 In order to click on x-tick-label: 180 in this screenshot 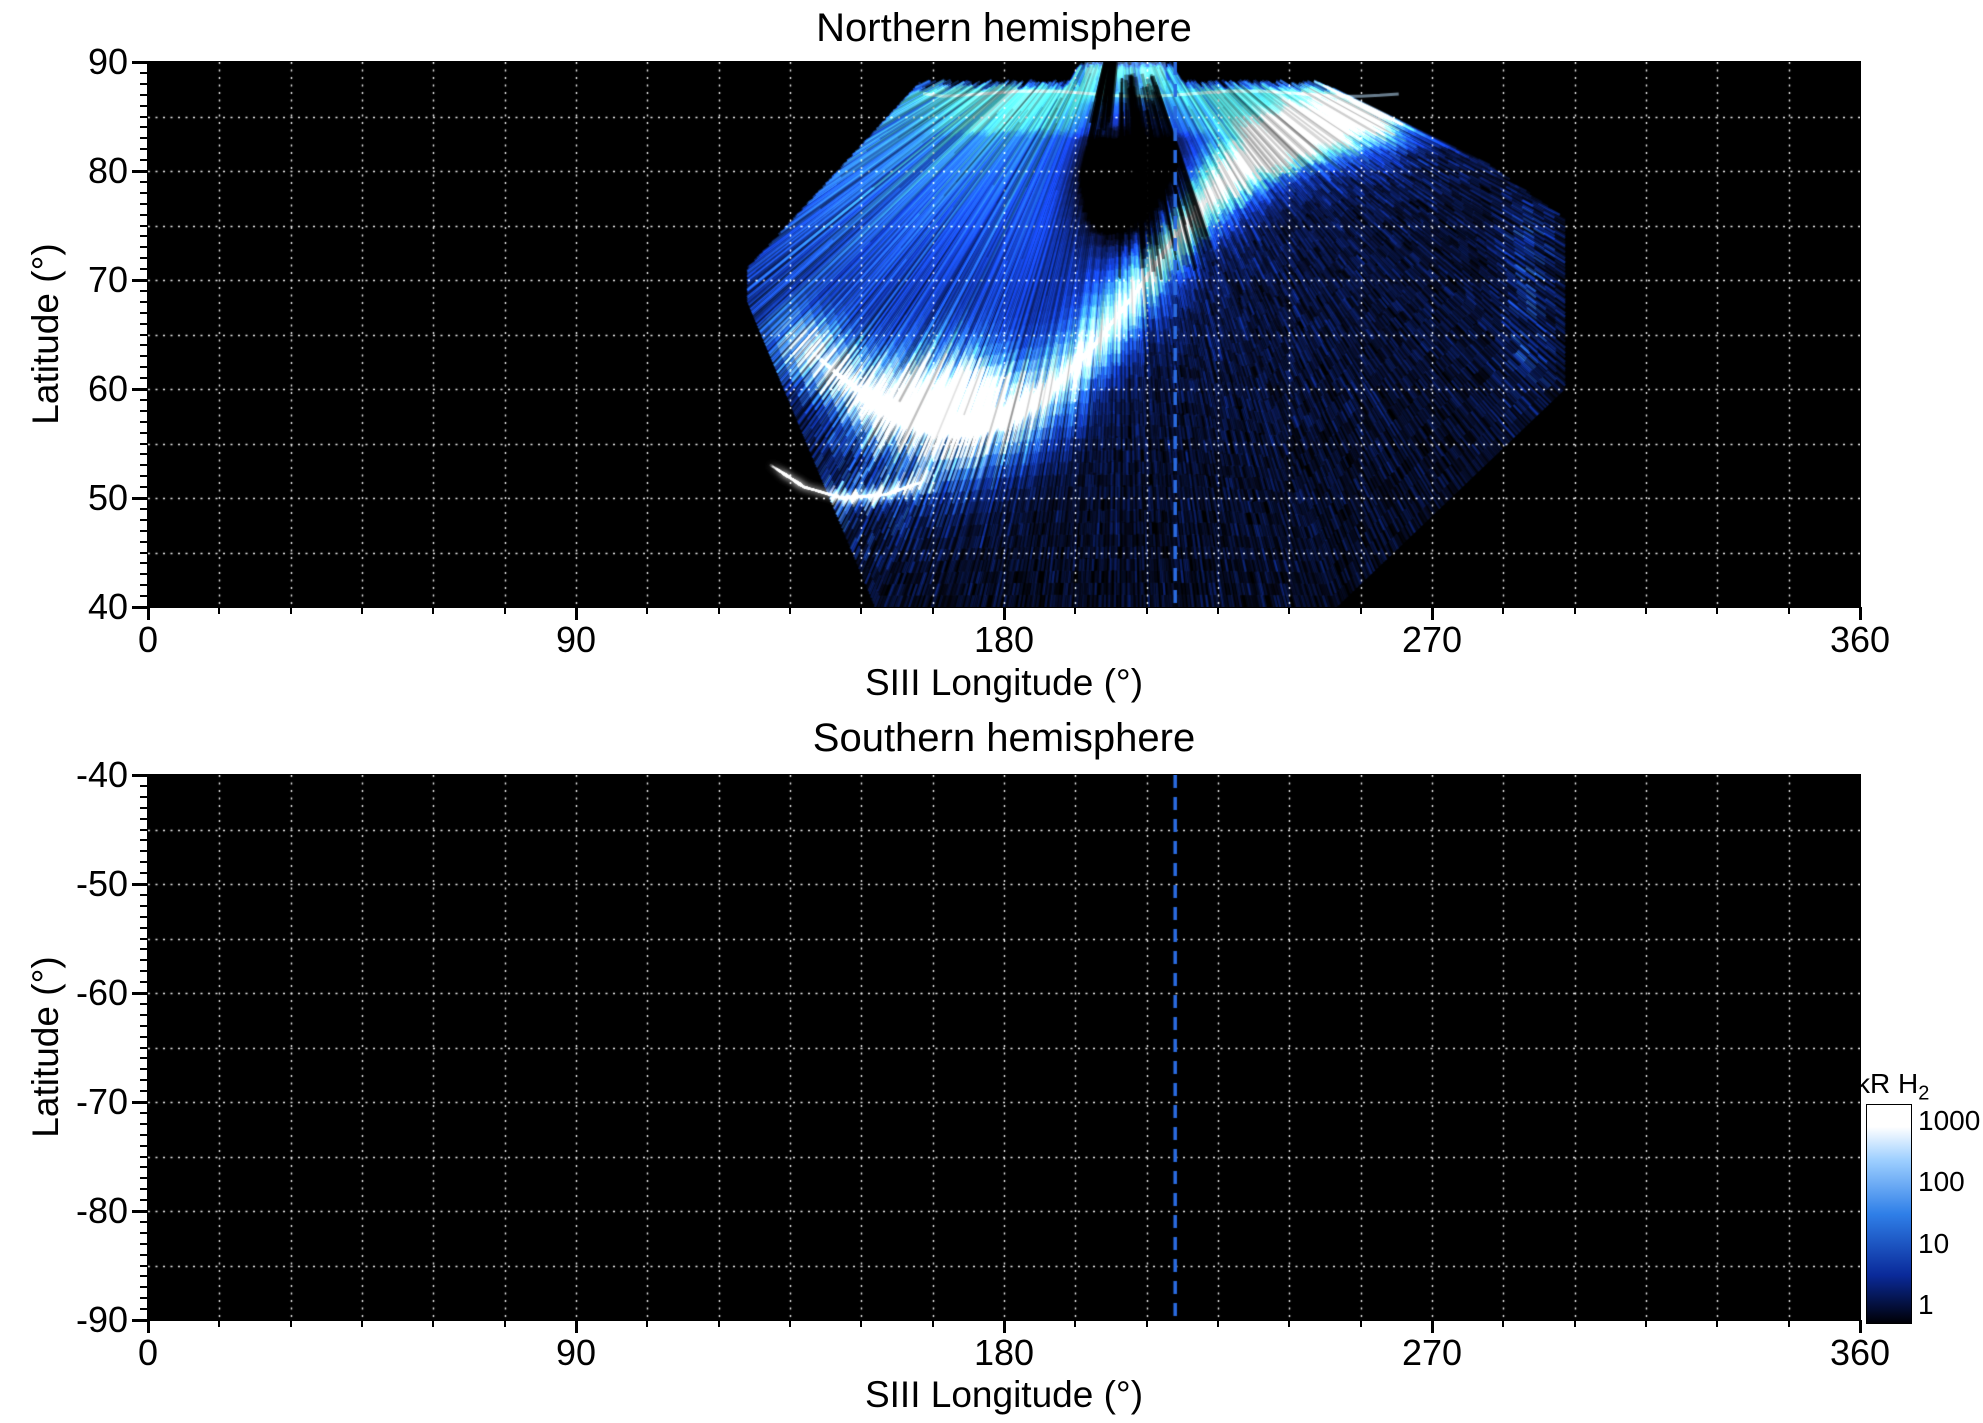, I will do `click(1004, 1352)`.